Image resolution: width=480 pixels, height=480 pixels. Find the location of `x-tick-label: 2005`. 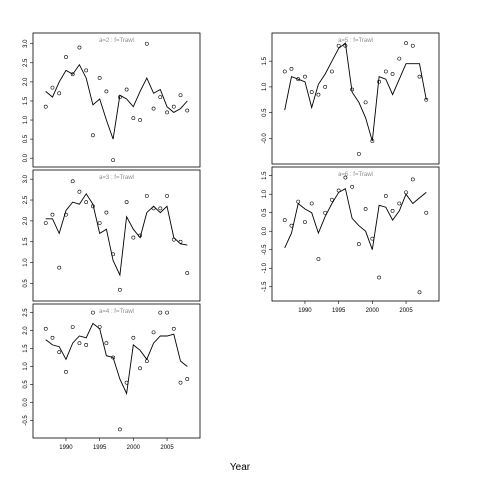

x-tick-label: 2005 is located at coordinates (406, 311).